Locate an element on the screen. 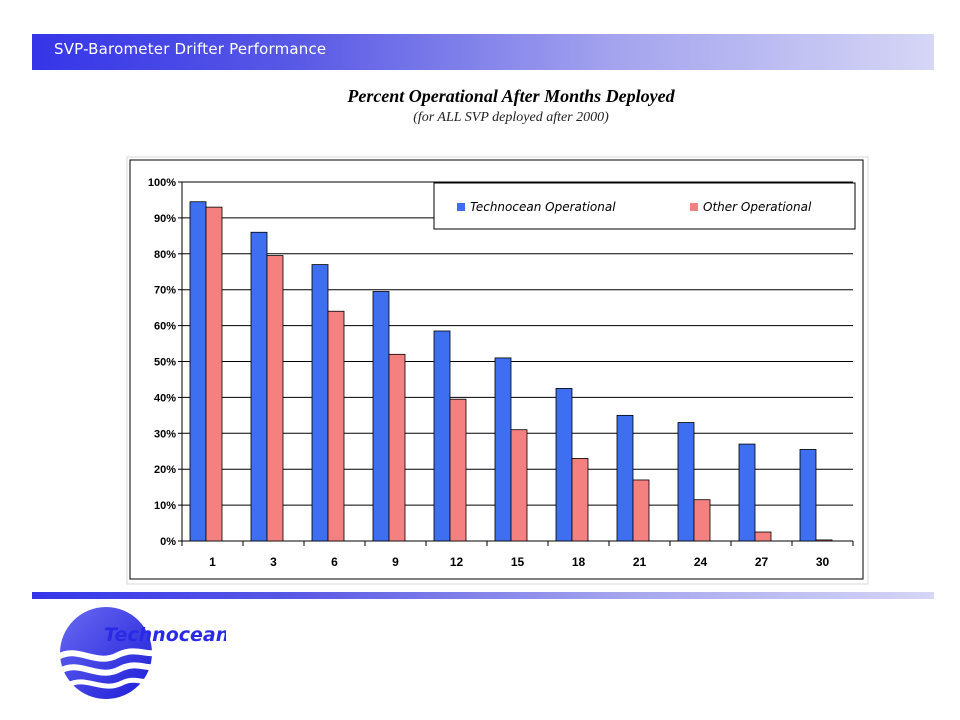  x-tick-label: 6 is located at coordinates (334, 562).